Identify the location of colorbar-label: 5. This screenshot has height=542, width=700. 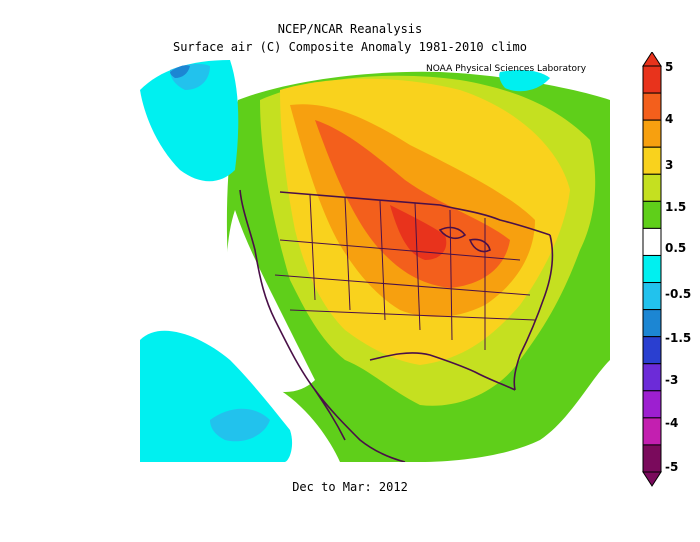
(669, 67).